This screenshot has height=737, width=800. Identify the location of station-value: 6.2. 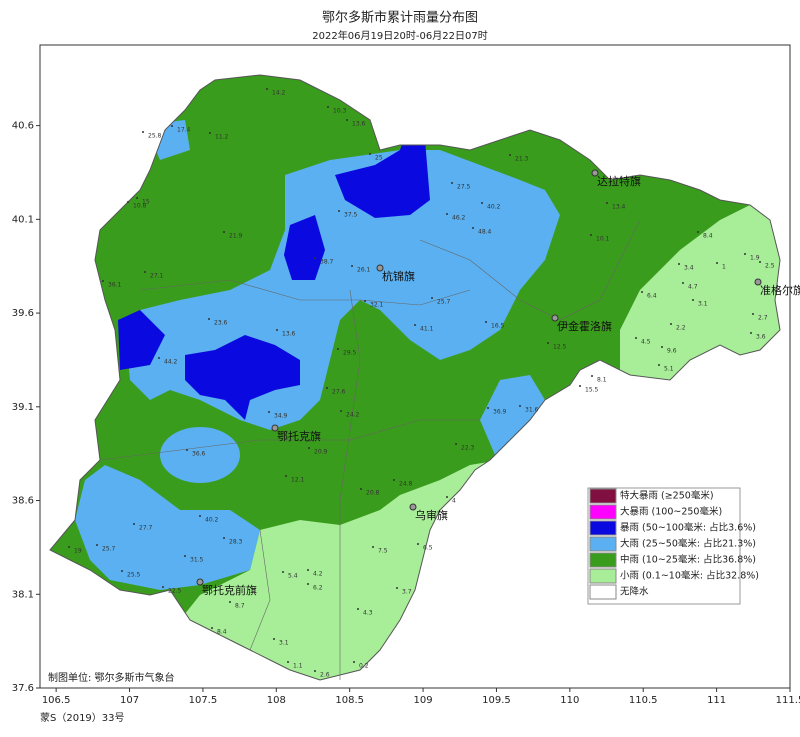
(318, 588).